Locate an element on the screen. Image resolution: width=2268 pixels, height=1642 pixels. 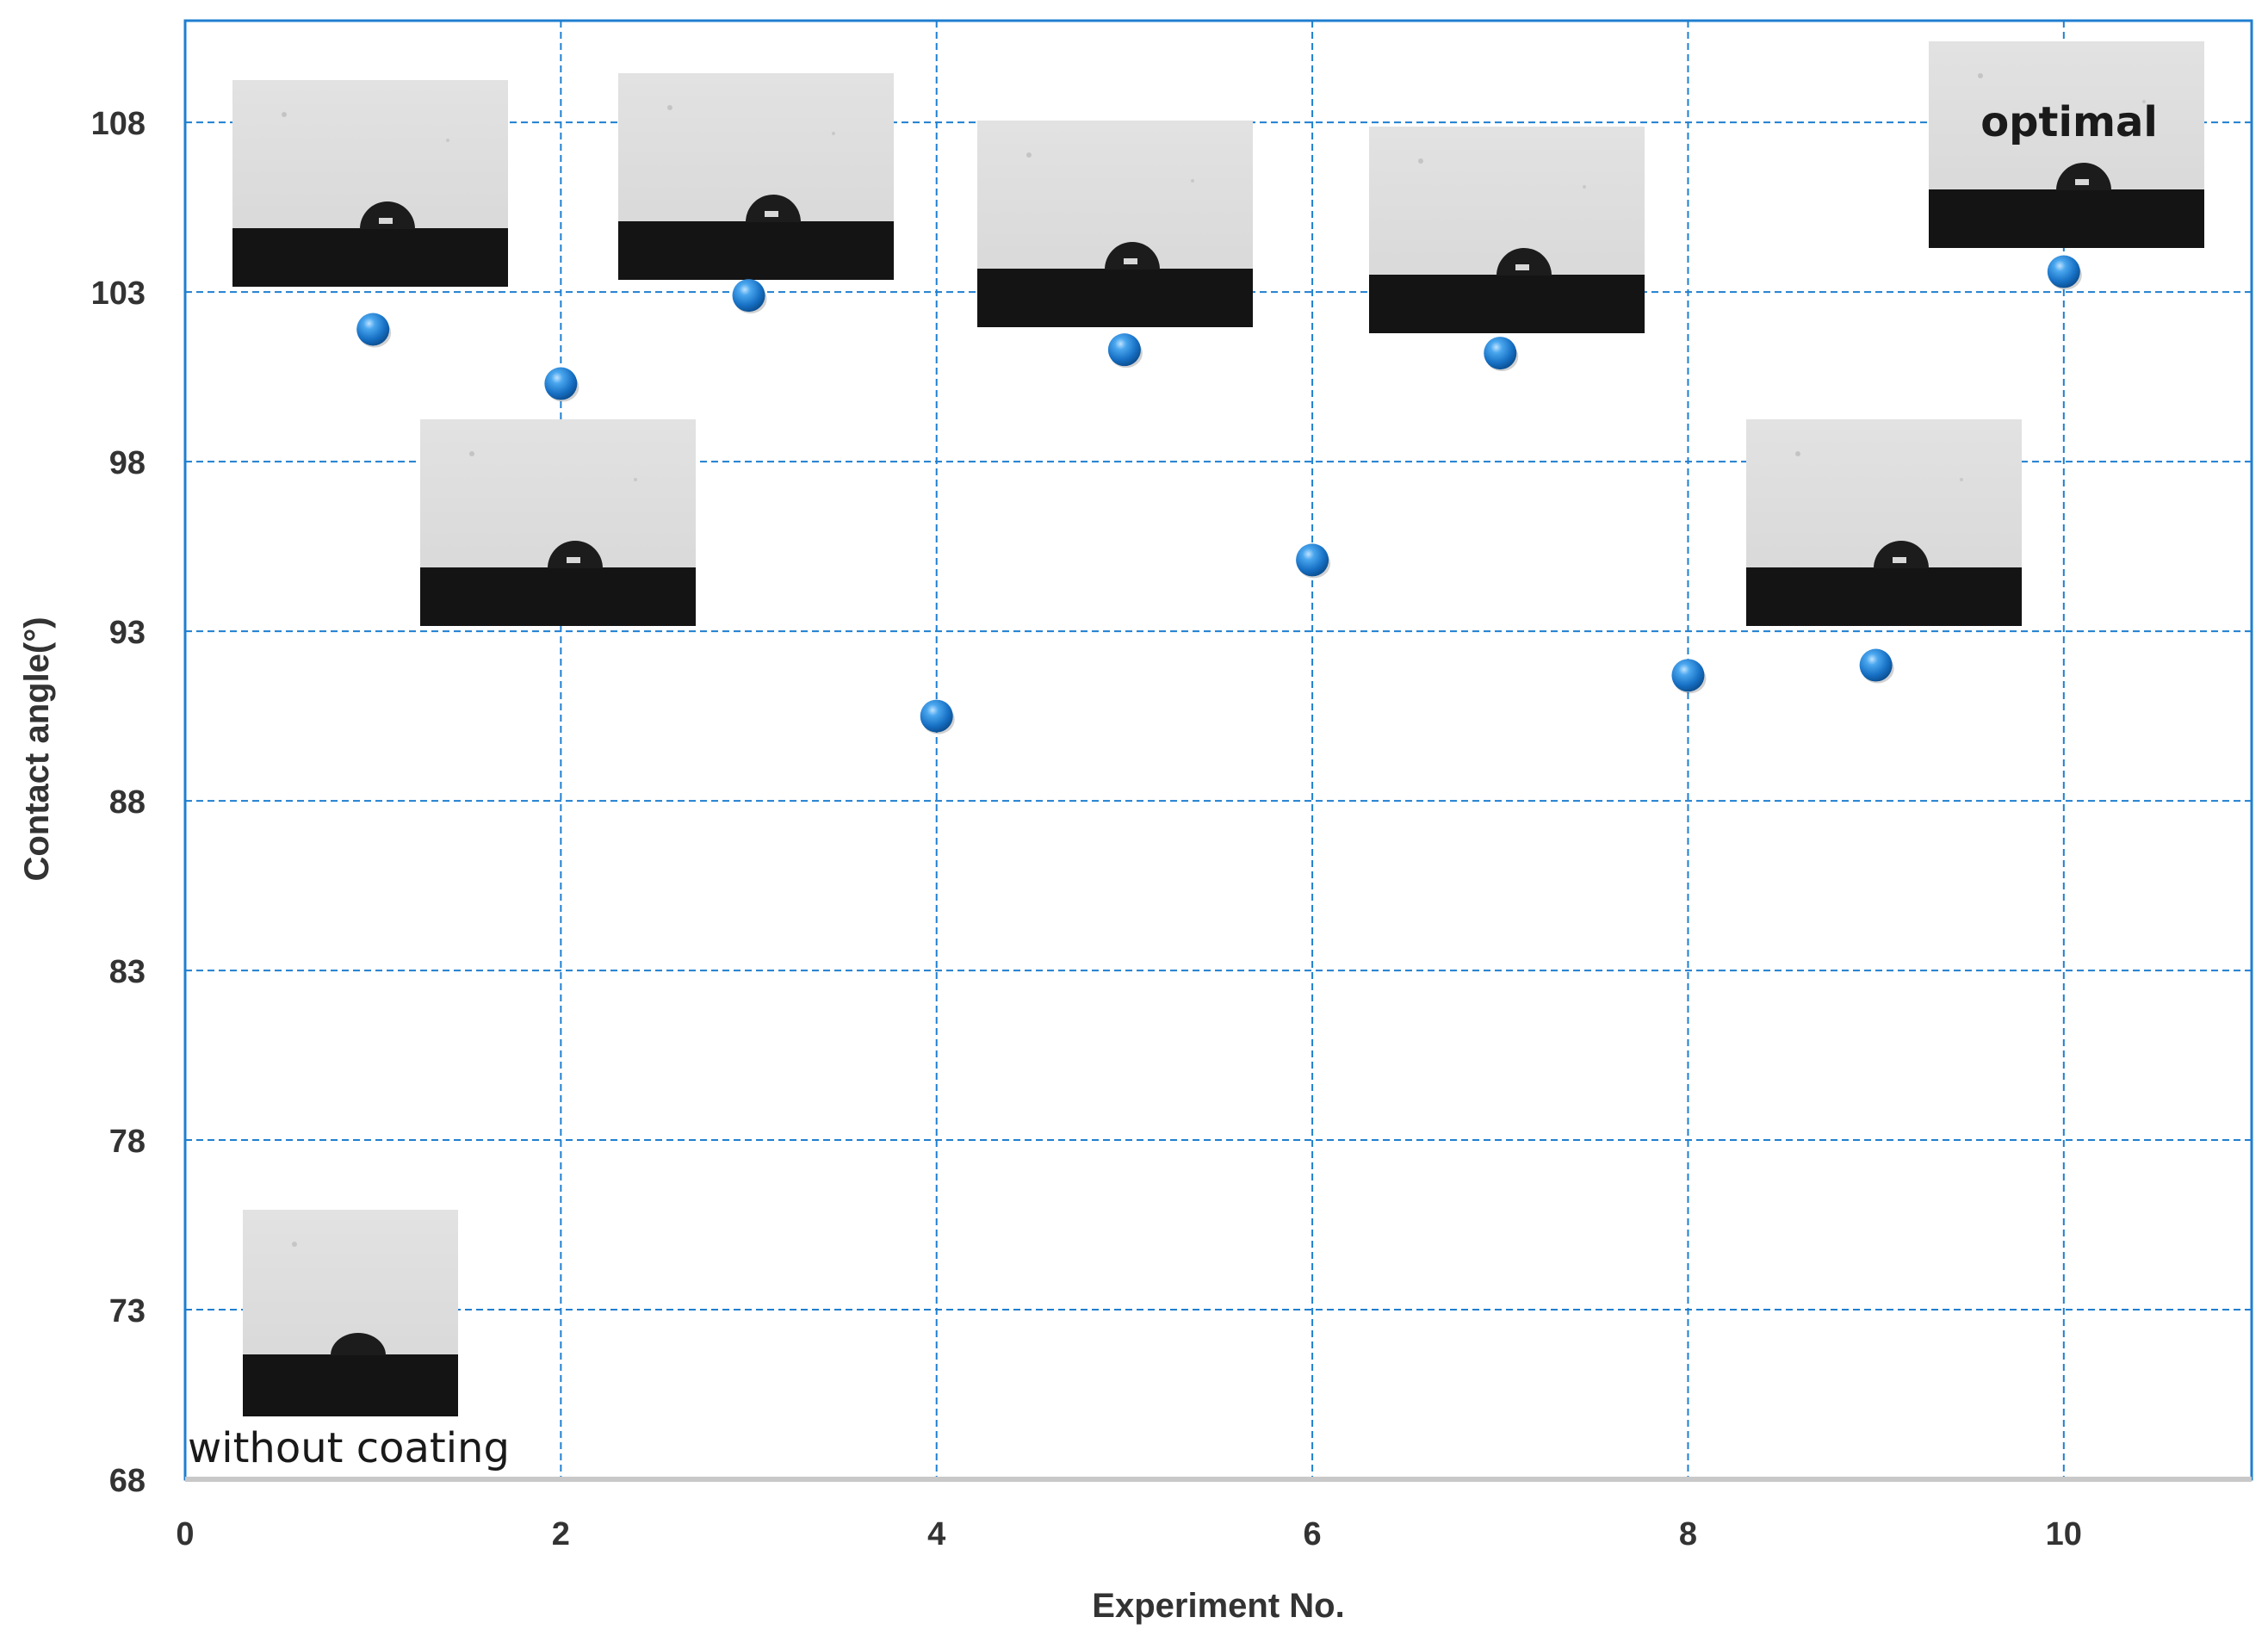
droplet-photo-inset-exp7 is located at coordinates (1507, 230).